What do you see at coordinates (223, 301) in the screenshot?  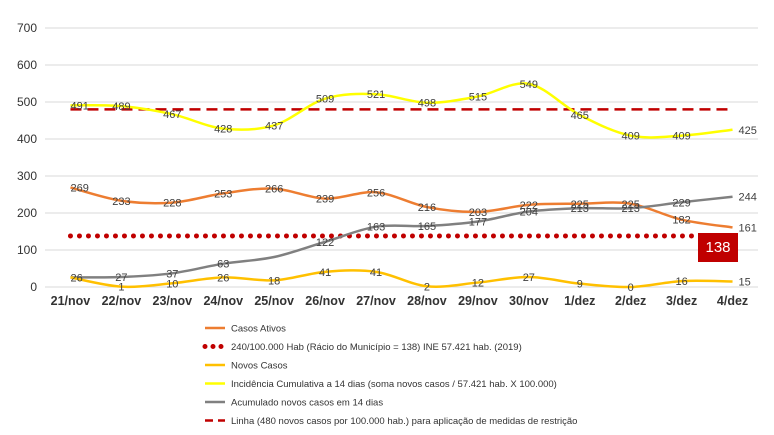 I see `x-tick-label: 24/nov` at bounding box center [223, 301].